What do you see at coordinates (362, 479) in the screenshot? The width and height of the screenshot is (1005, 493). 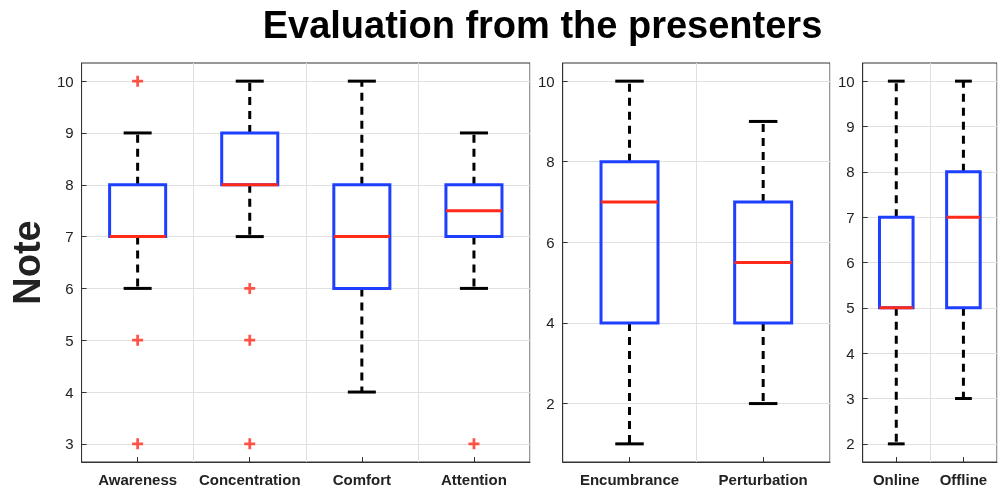 I see `x-tick-label: Comfort` at bounding box center [362, 479].